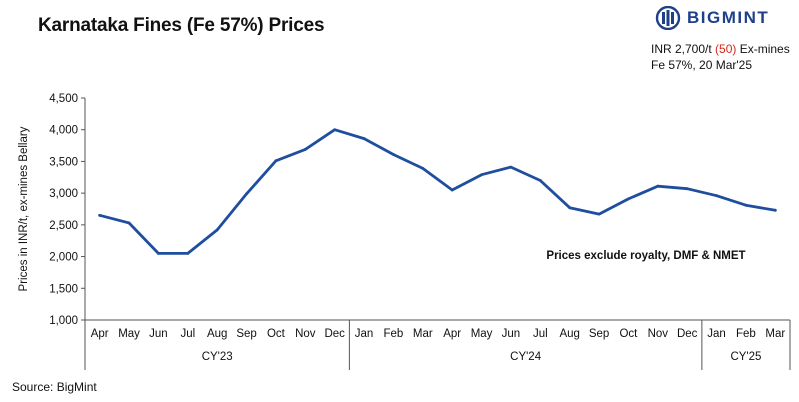 The width and height of the screenshot is (799, 402). What do you see at coordinates (63, 289) in the screenshot?
I see `y-tick-label: 1,500` at bounding box center [63, 289].